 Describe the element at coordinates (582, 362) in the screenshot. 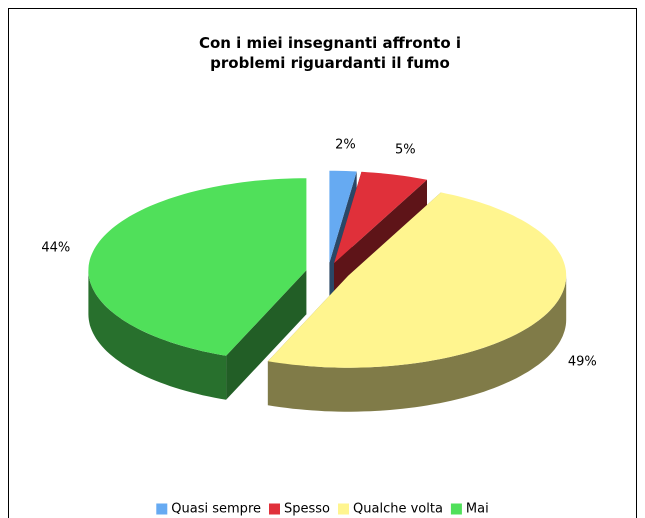

I see `data-label: 49%` at that location.